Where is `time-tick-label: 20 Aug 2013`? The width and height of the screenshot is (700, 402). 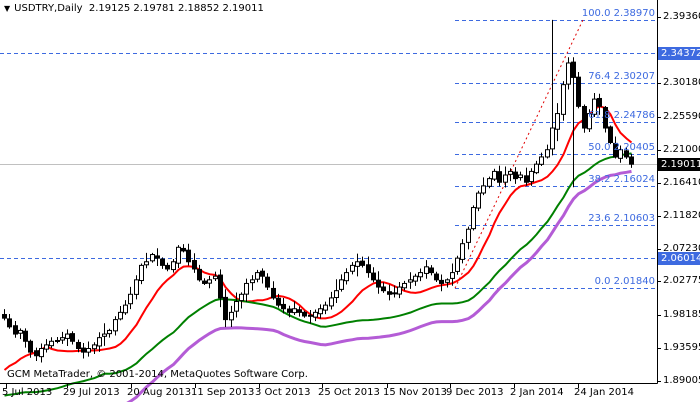
time-tick-label: 20 Aug 2013 is located at coordinates (159, 392).